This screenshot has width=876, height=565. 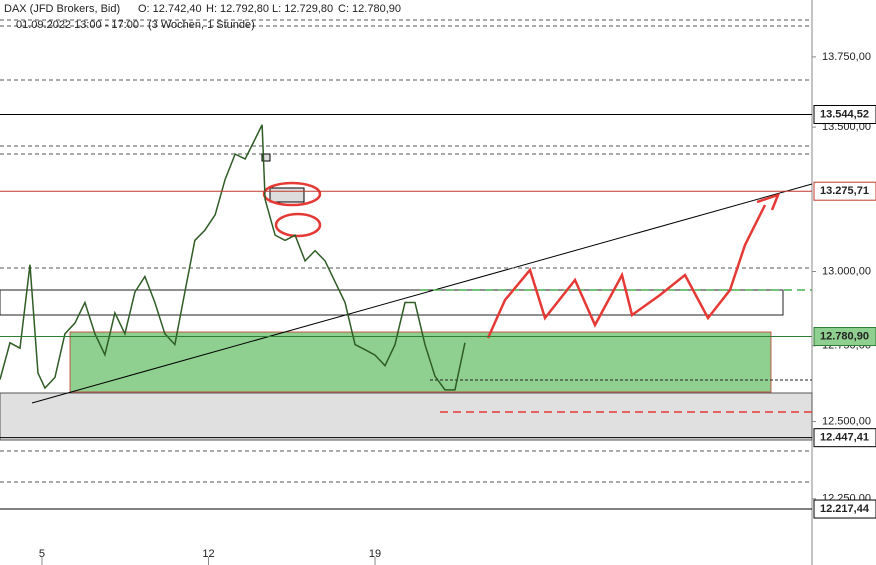 What do you see at coordinates (237, 9) in the screenshot?
I see `ohlc-high: H: 12.792,80` at bounding box center [237, 9].